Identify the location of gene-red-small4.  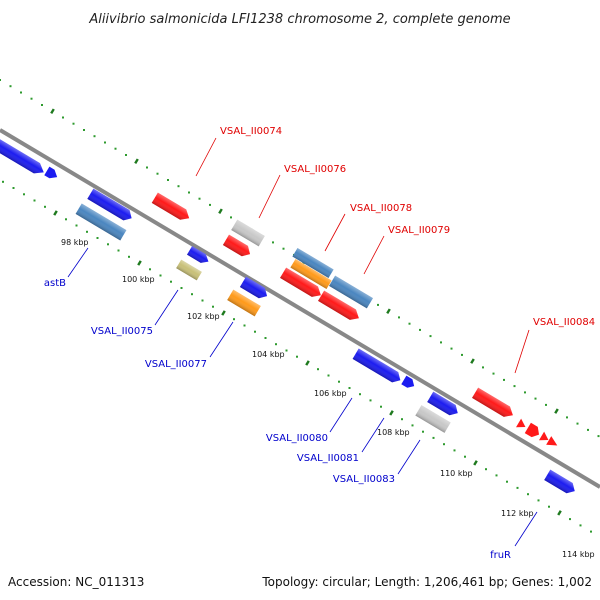
(553, 443).